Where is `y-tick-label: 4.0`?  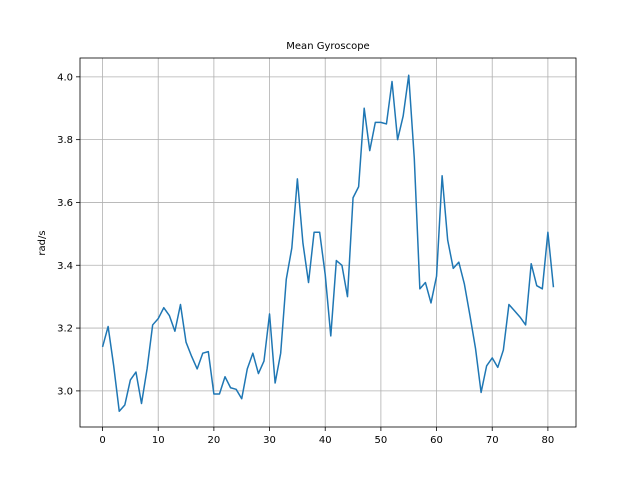 y-tick-label: 4.0 is located at coordinates (65, 77).